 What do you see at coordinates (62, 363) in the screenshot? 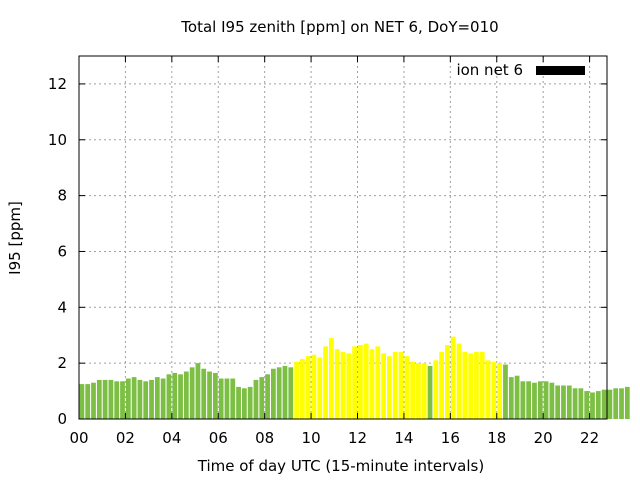
I see `y-tick-label: 2` at bounding box center [62, 363].